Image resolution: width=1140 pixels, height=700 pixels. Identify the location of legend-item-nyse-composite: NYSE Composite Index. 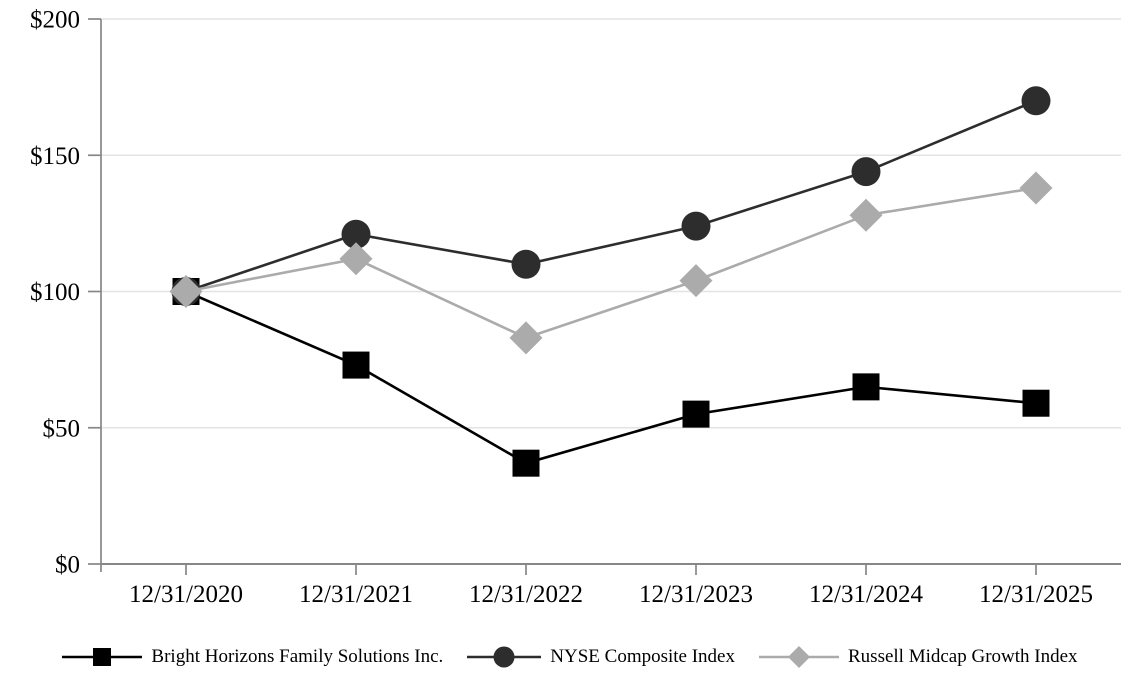
(601, 657).